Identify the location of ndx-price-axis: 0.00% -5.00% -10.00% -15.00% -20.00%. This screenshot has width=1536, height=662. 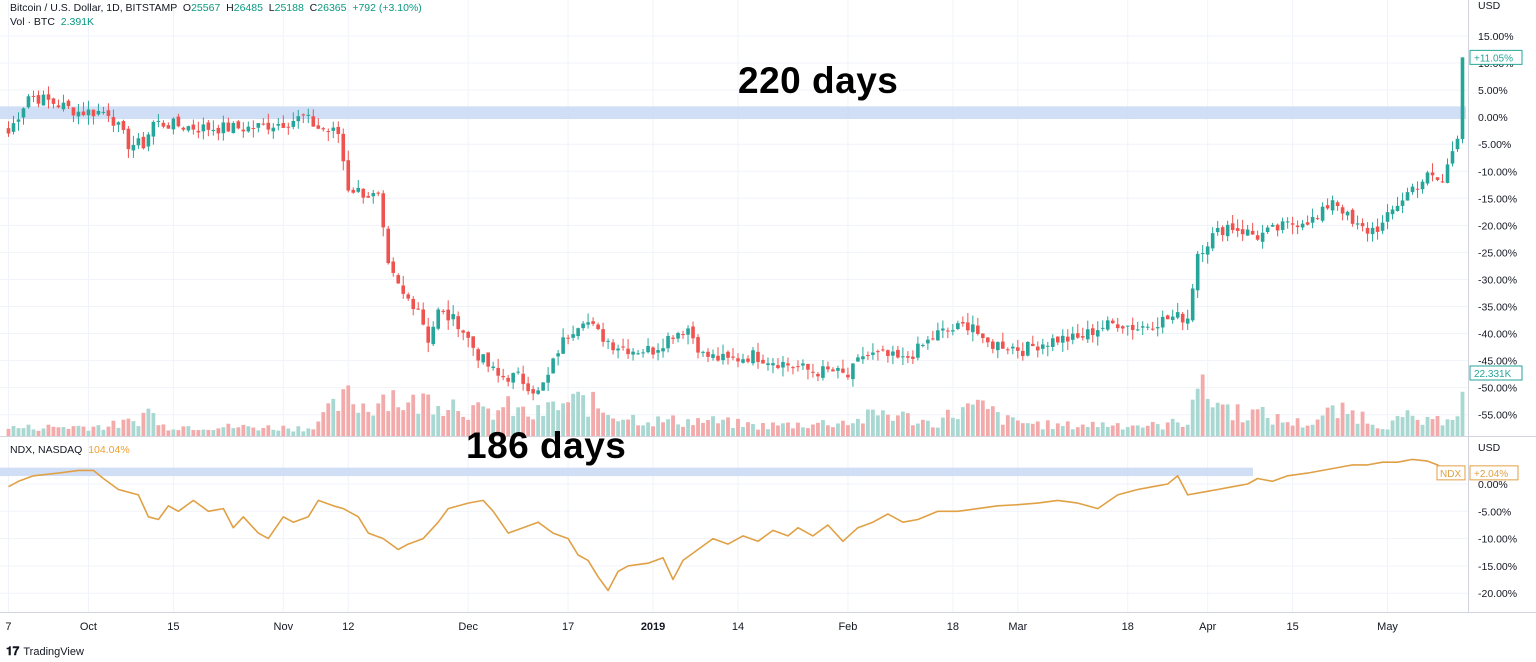
(1497, 539).